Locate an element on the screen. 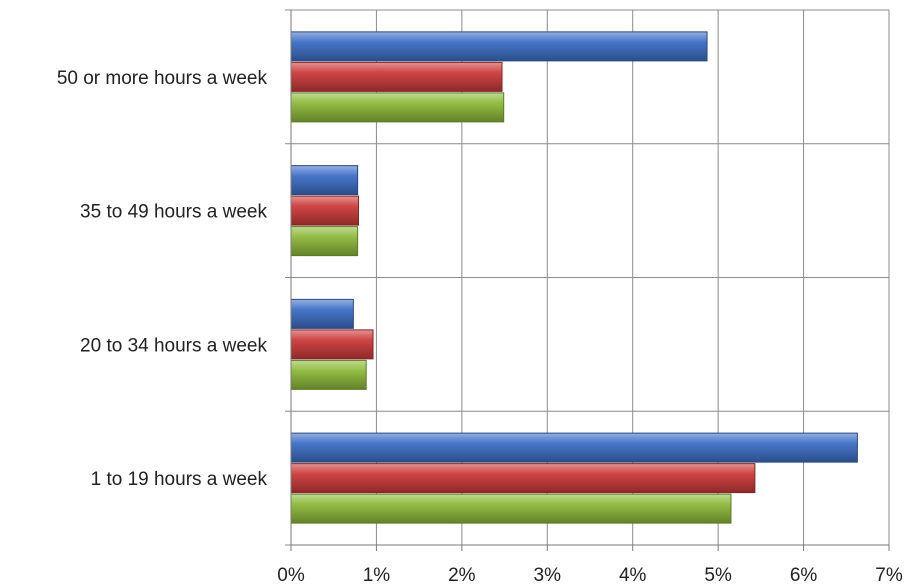 The image size is (908, 588). x-tick-label: 0% is located at coordinates (291, 575).